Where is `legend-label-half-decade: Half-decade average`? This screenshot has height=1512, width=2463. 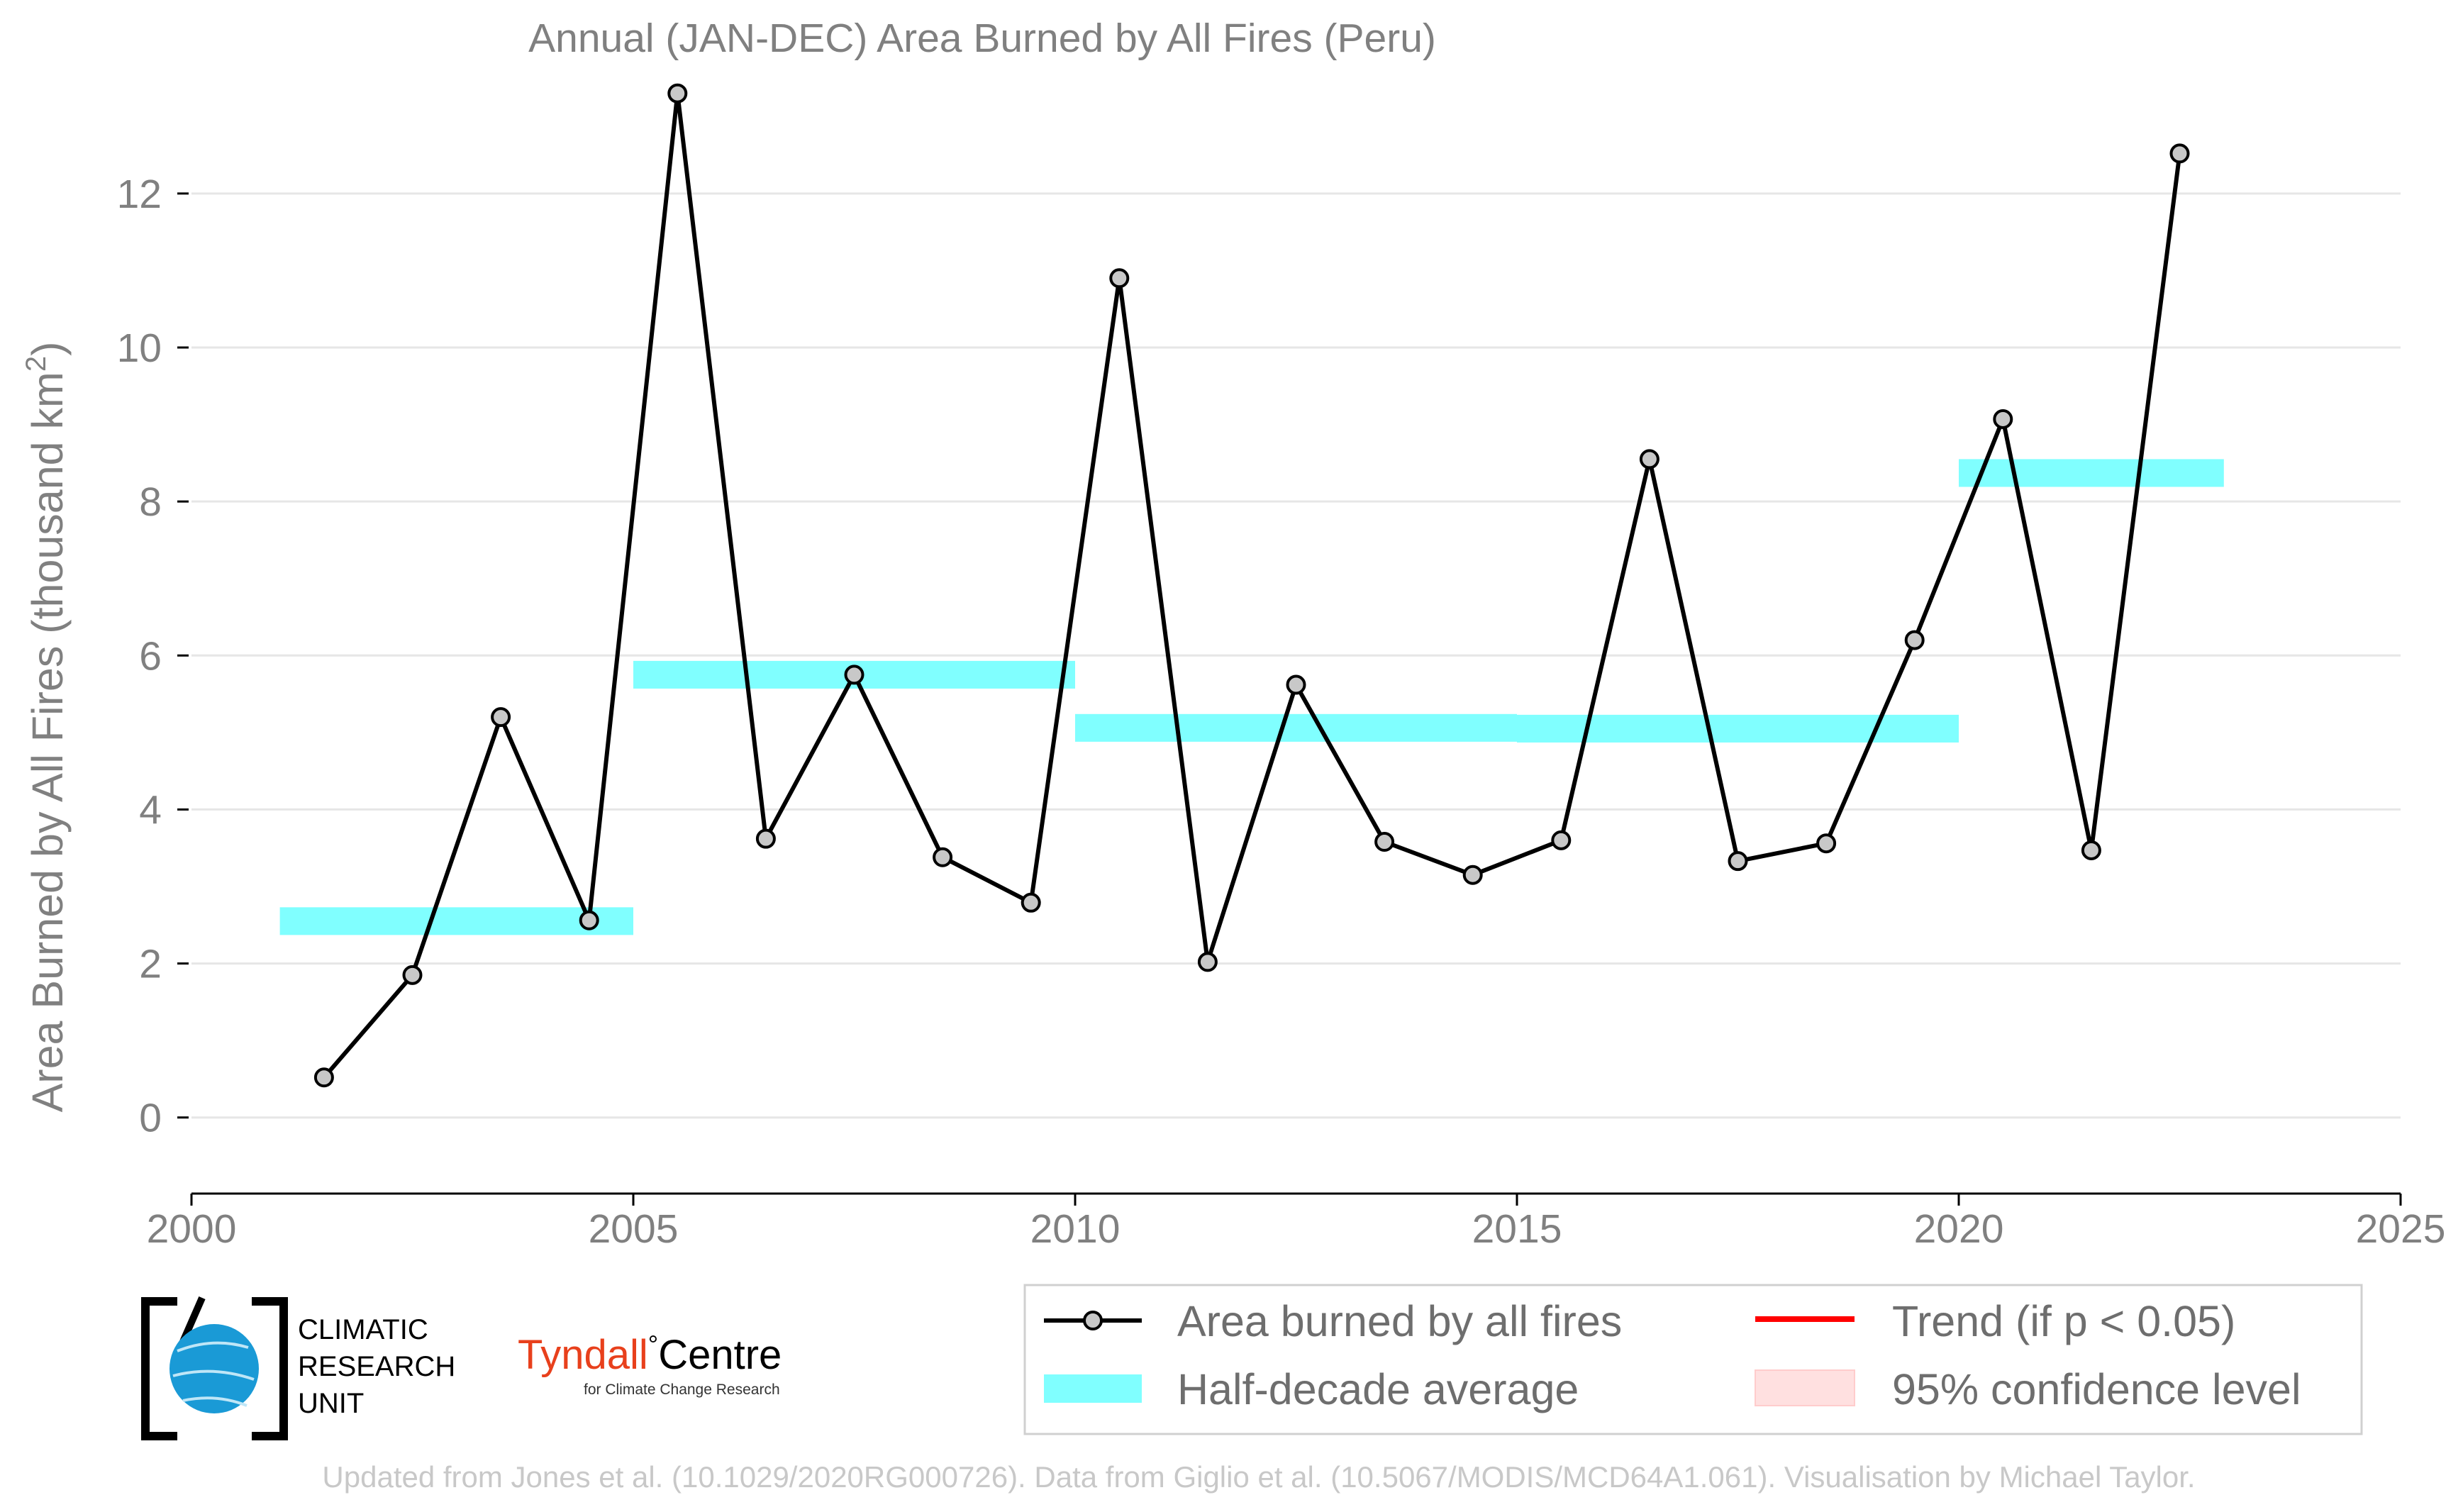 legend-label-half-decade: Half-decade average is located at coordinates (1378, 1389).